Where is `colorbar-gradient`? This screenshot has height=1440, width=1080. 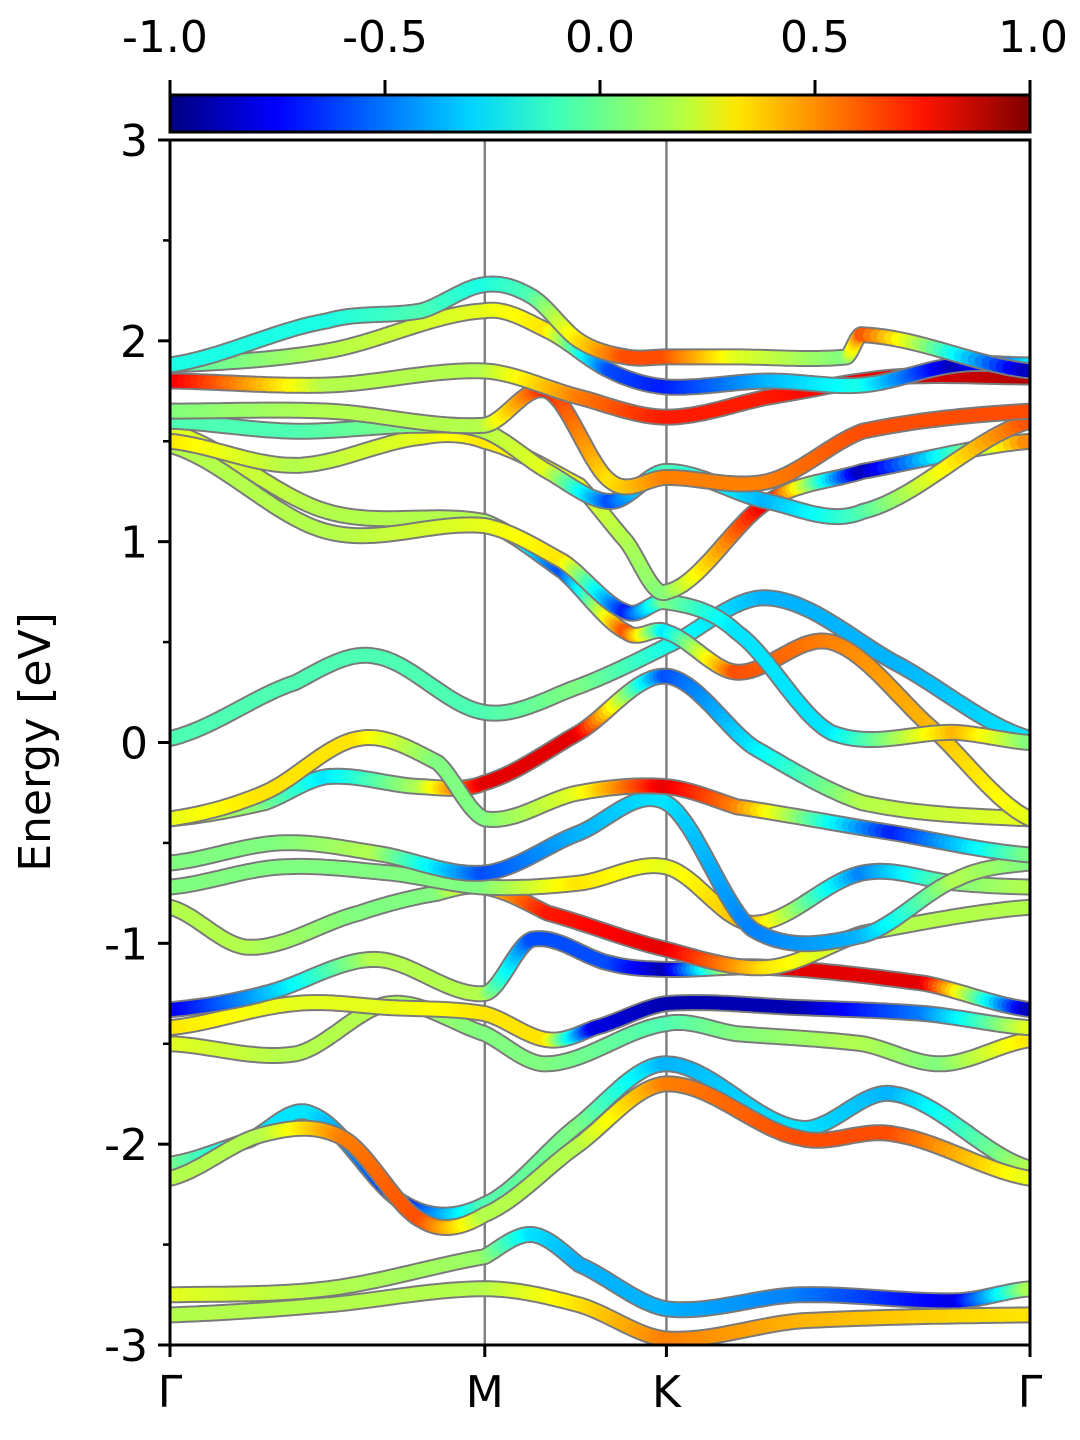 colorbar-gradient is located at coordinates (600, 113).